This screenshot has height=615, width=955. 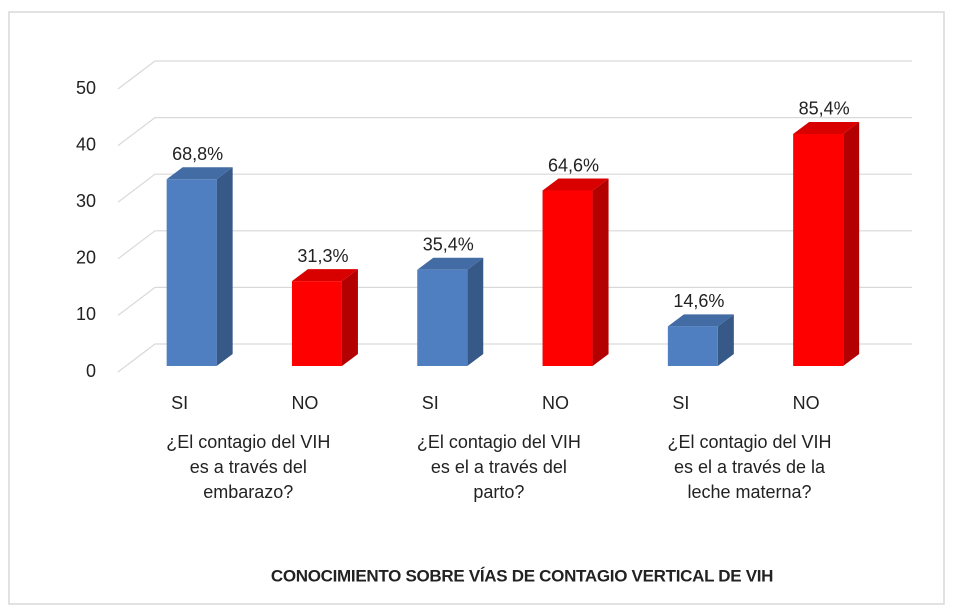 I want to click on y-tick-label: 20, so click(x=86, y=258).